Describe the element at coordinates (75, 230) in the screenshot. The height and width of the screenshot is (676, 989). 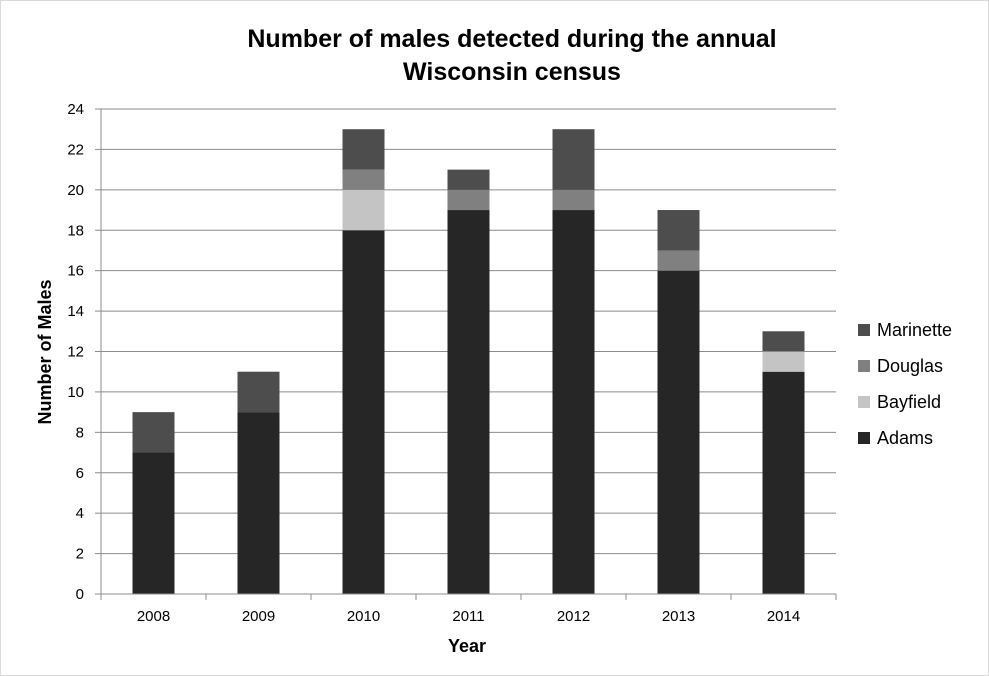
I see `y-tick-label: 18` at that location.